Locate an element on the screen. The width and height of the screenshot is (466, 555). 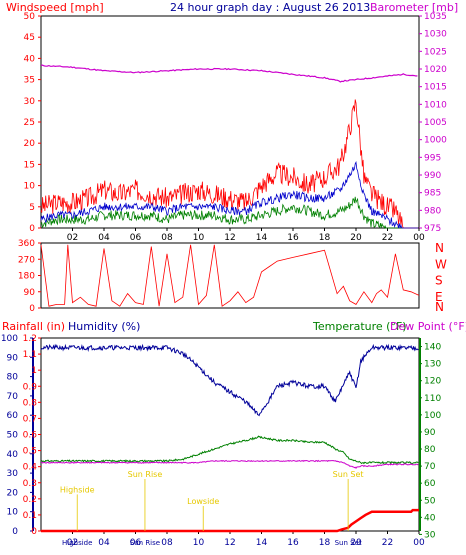
temperature-tick-label: 50 is located at coordinates (430, 501).